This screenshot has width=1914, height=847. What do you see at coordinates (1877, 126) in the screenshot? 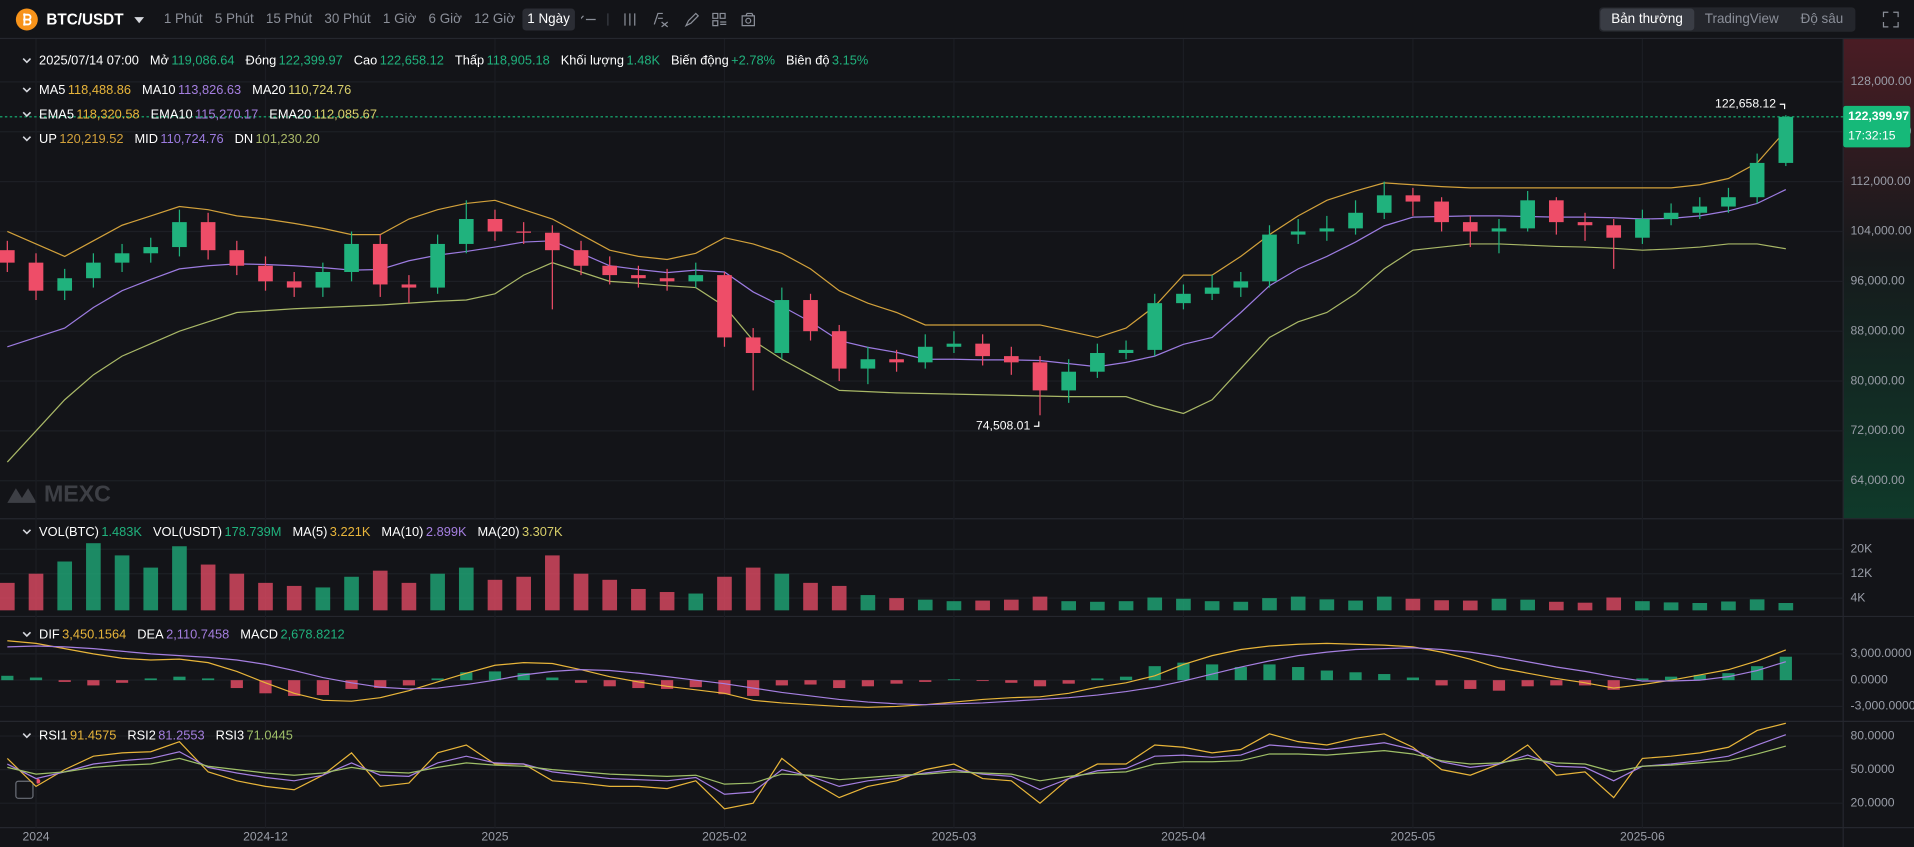
I see `last-price-tag` at bounding box center [1877, 126].